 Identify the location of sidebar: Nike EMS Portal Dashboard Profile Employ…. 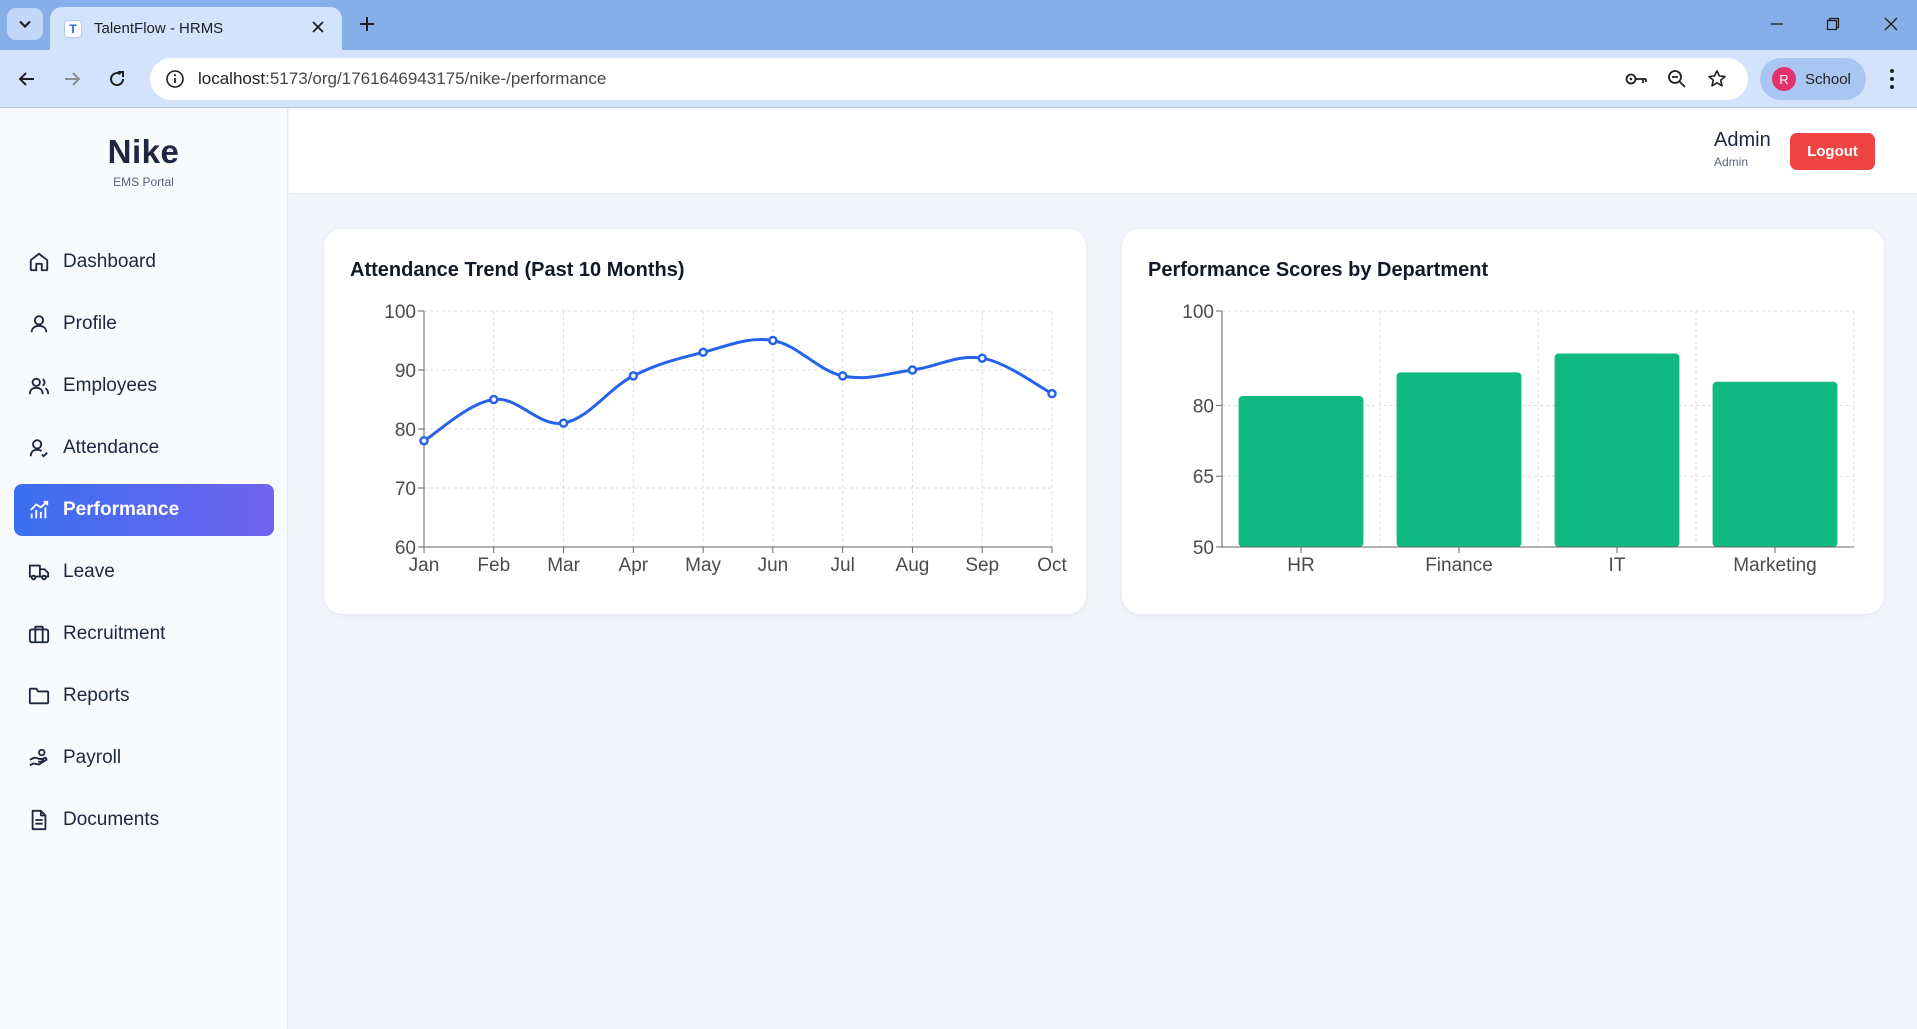
(144, 569).